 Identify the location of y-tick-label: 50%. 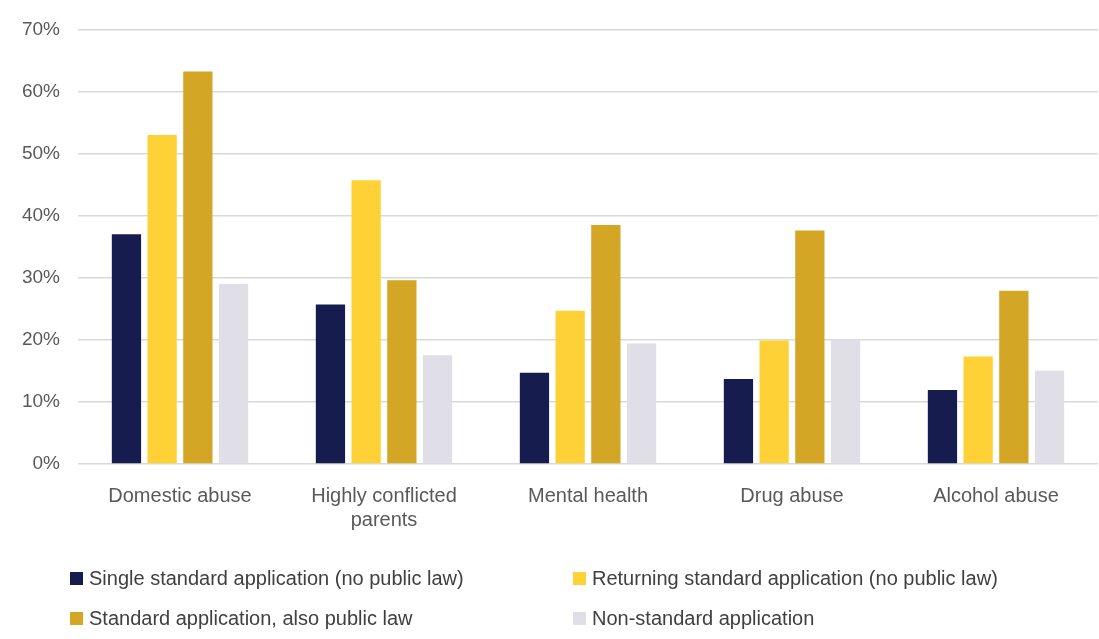
(41, 152).